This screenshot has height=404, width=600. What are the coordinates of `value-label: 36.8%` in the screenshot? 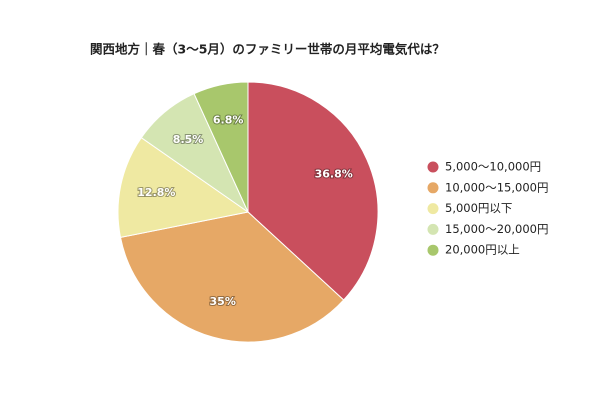 It's located at (334, 173).